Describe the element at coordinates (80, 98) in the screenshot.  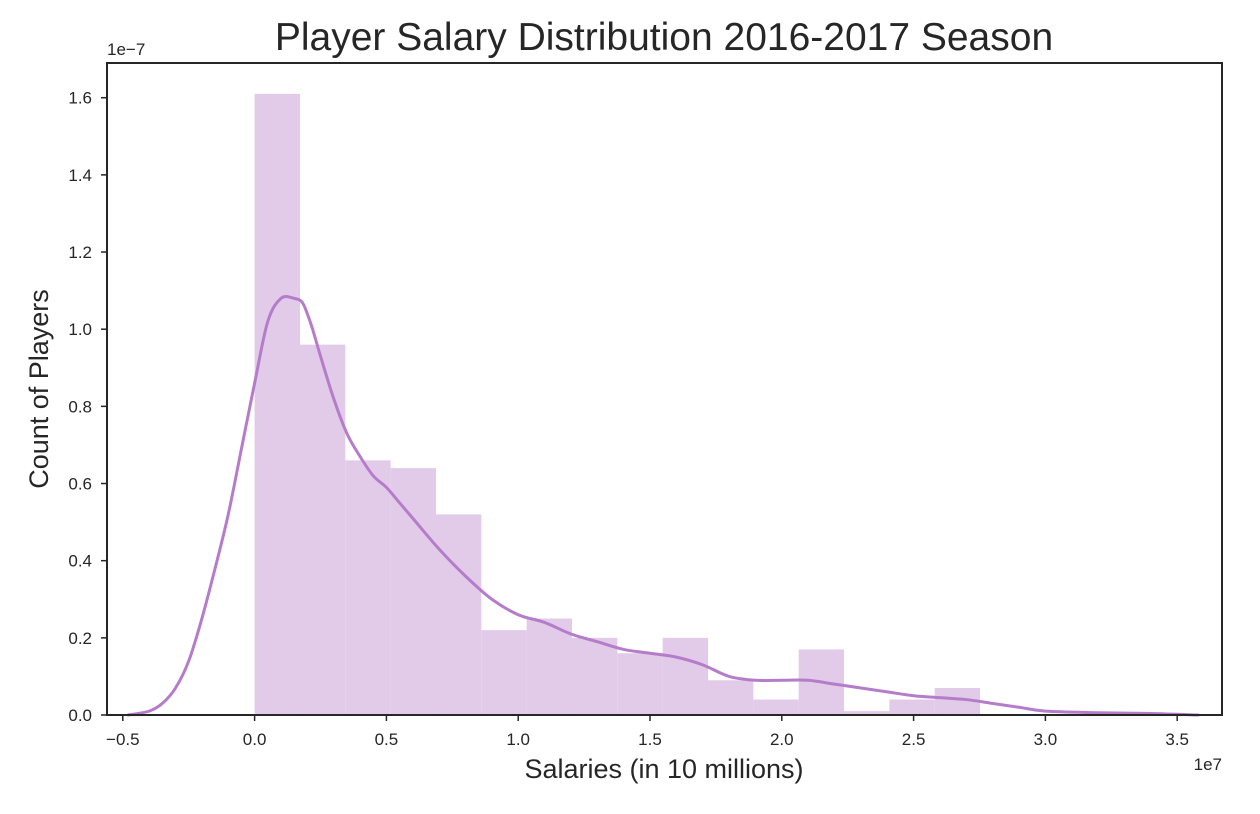
I see `y-tick-label: 1.6` at that location.